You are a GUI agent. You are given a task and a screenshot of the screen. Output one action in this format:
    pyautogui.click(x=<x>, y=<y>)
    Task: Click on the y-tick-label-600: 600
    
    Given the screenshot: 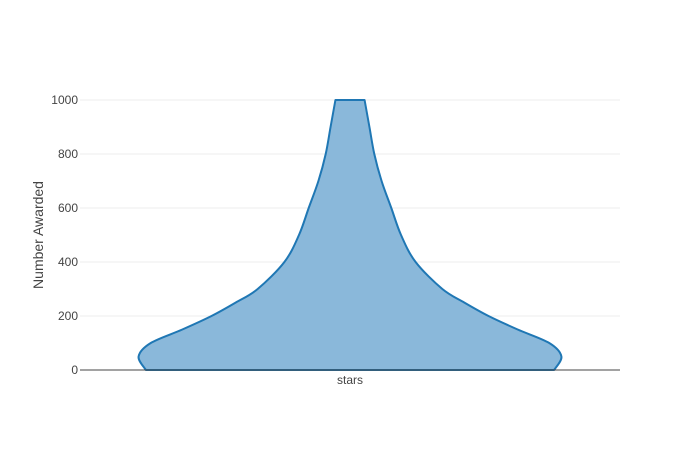 What is the action you would take?
    pyautogui.click(x=68, y=208)
    